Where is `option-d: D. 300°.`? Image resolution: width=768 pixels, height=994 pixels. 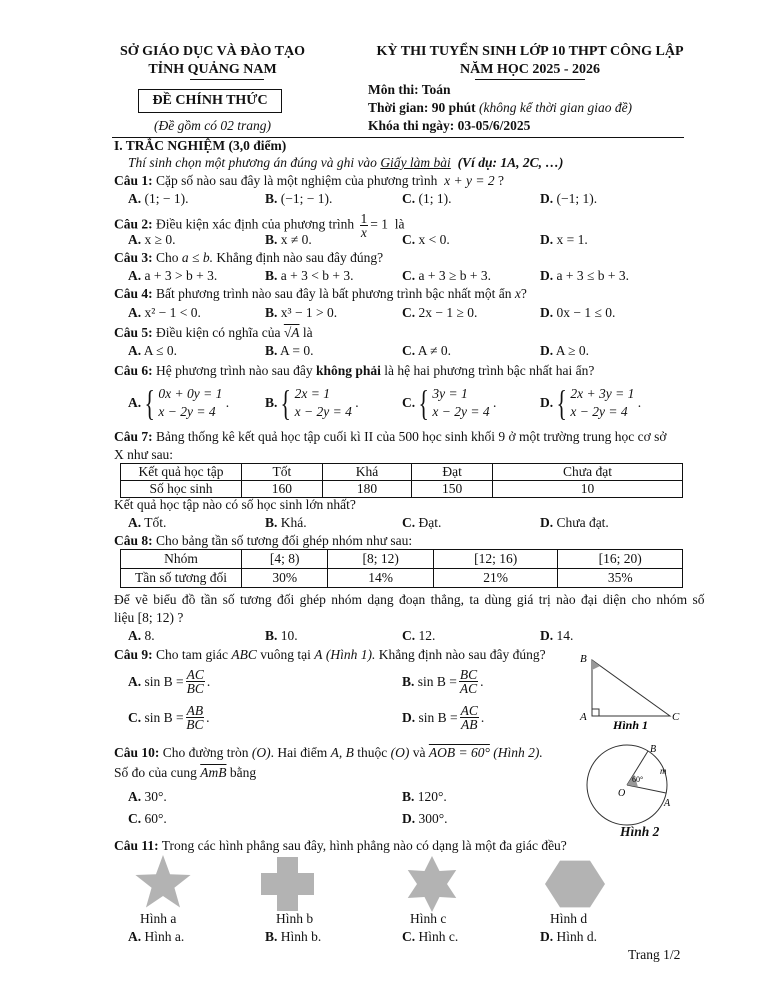
option-d: D. 300°. is located at coordinates (425, 819).